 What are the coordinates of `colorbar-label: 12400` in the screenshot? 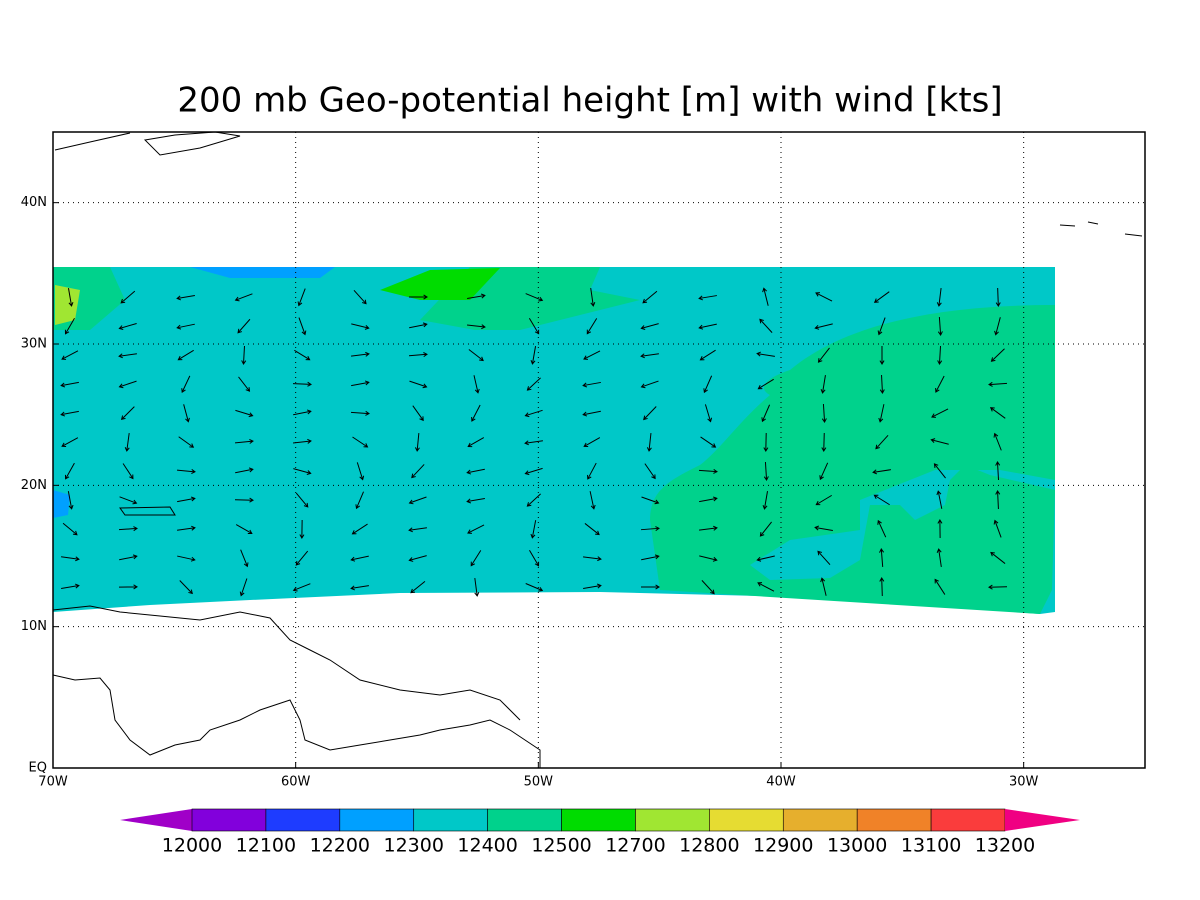 It's located at (487, 846).